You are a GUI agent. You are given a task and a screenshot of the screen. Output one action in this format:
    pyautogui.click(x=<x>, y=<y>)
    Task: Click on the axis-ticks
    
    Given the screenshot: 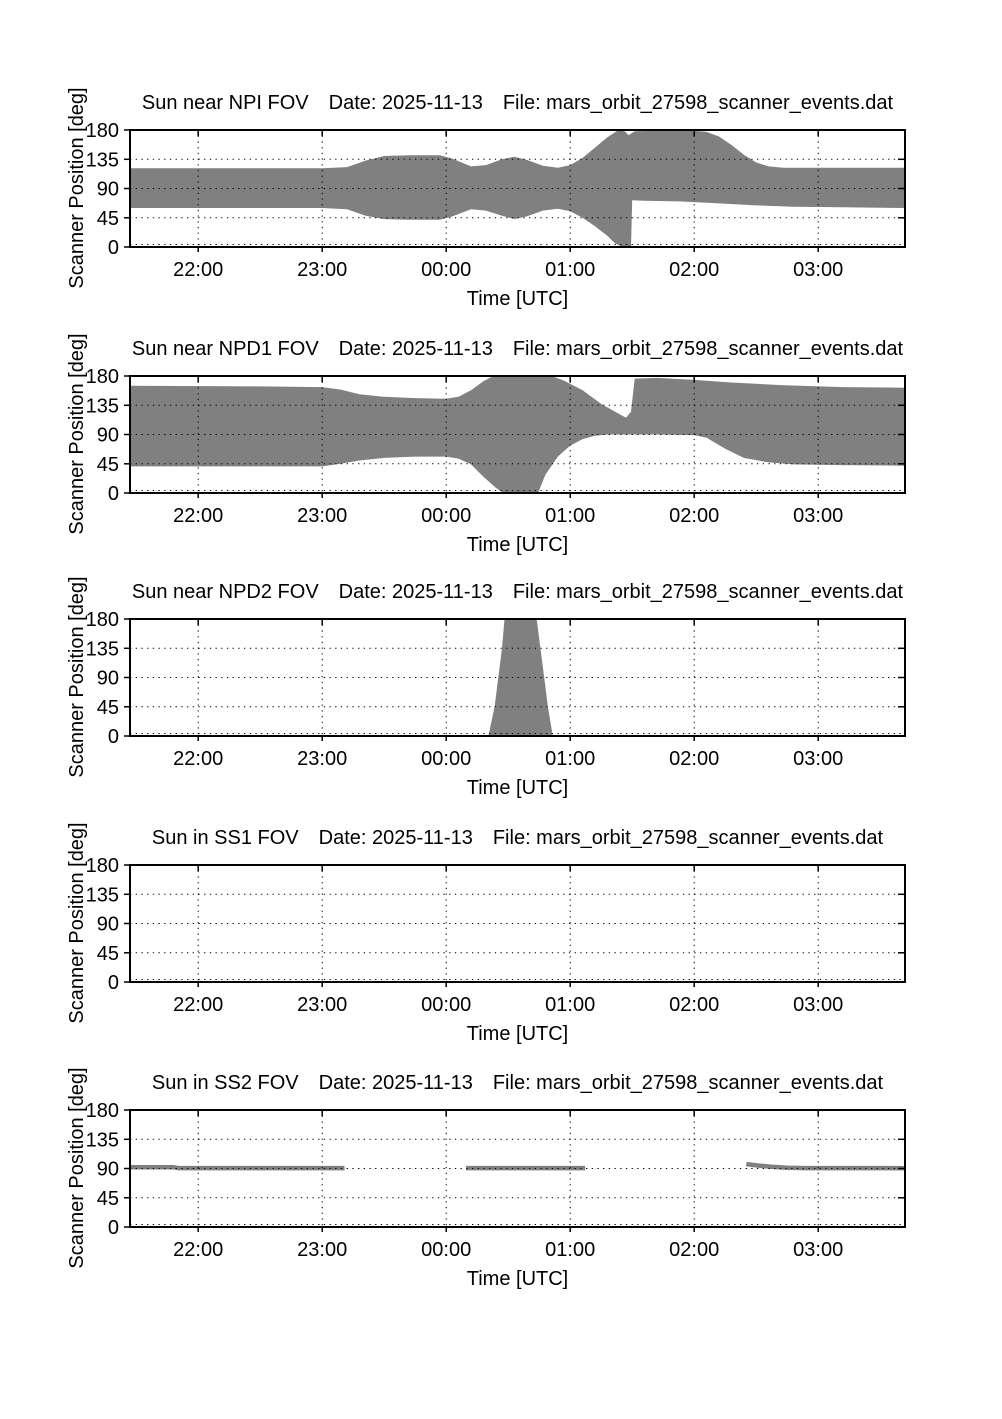 What is the action you would take?
    pyautogui.click(x=514, y=925)
    